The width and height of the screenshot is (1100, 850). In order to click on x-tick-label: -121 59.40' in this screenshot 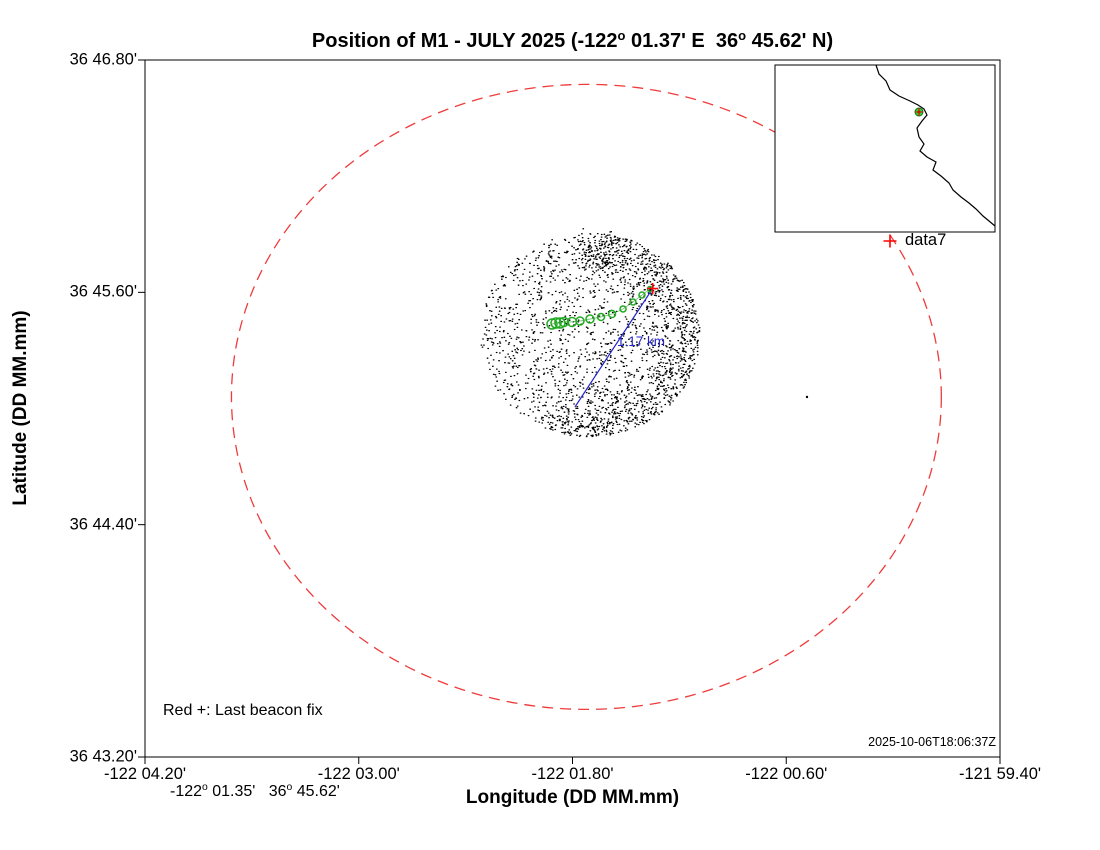, I will do `click(1000, 774)`.